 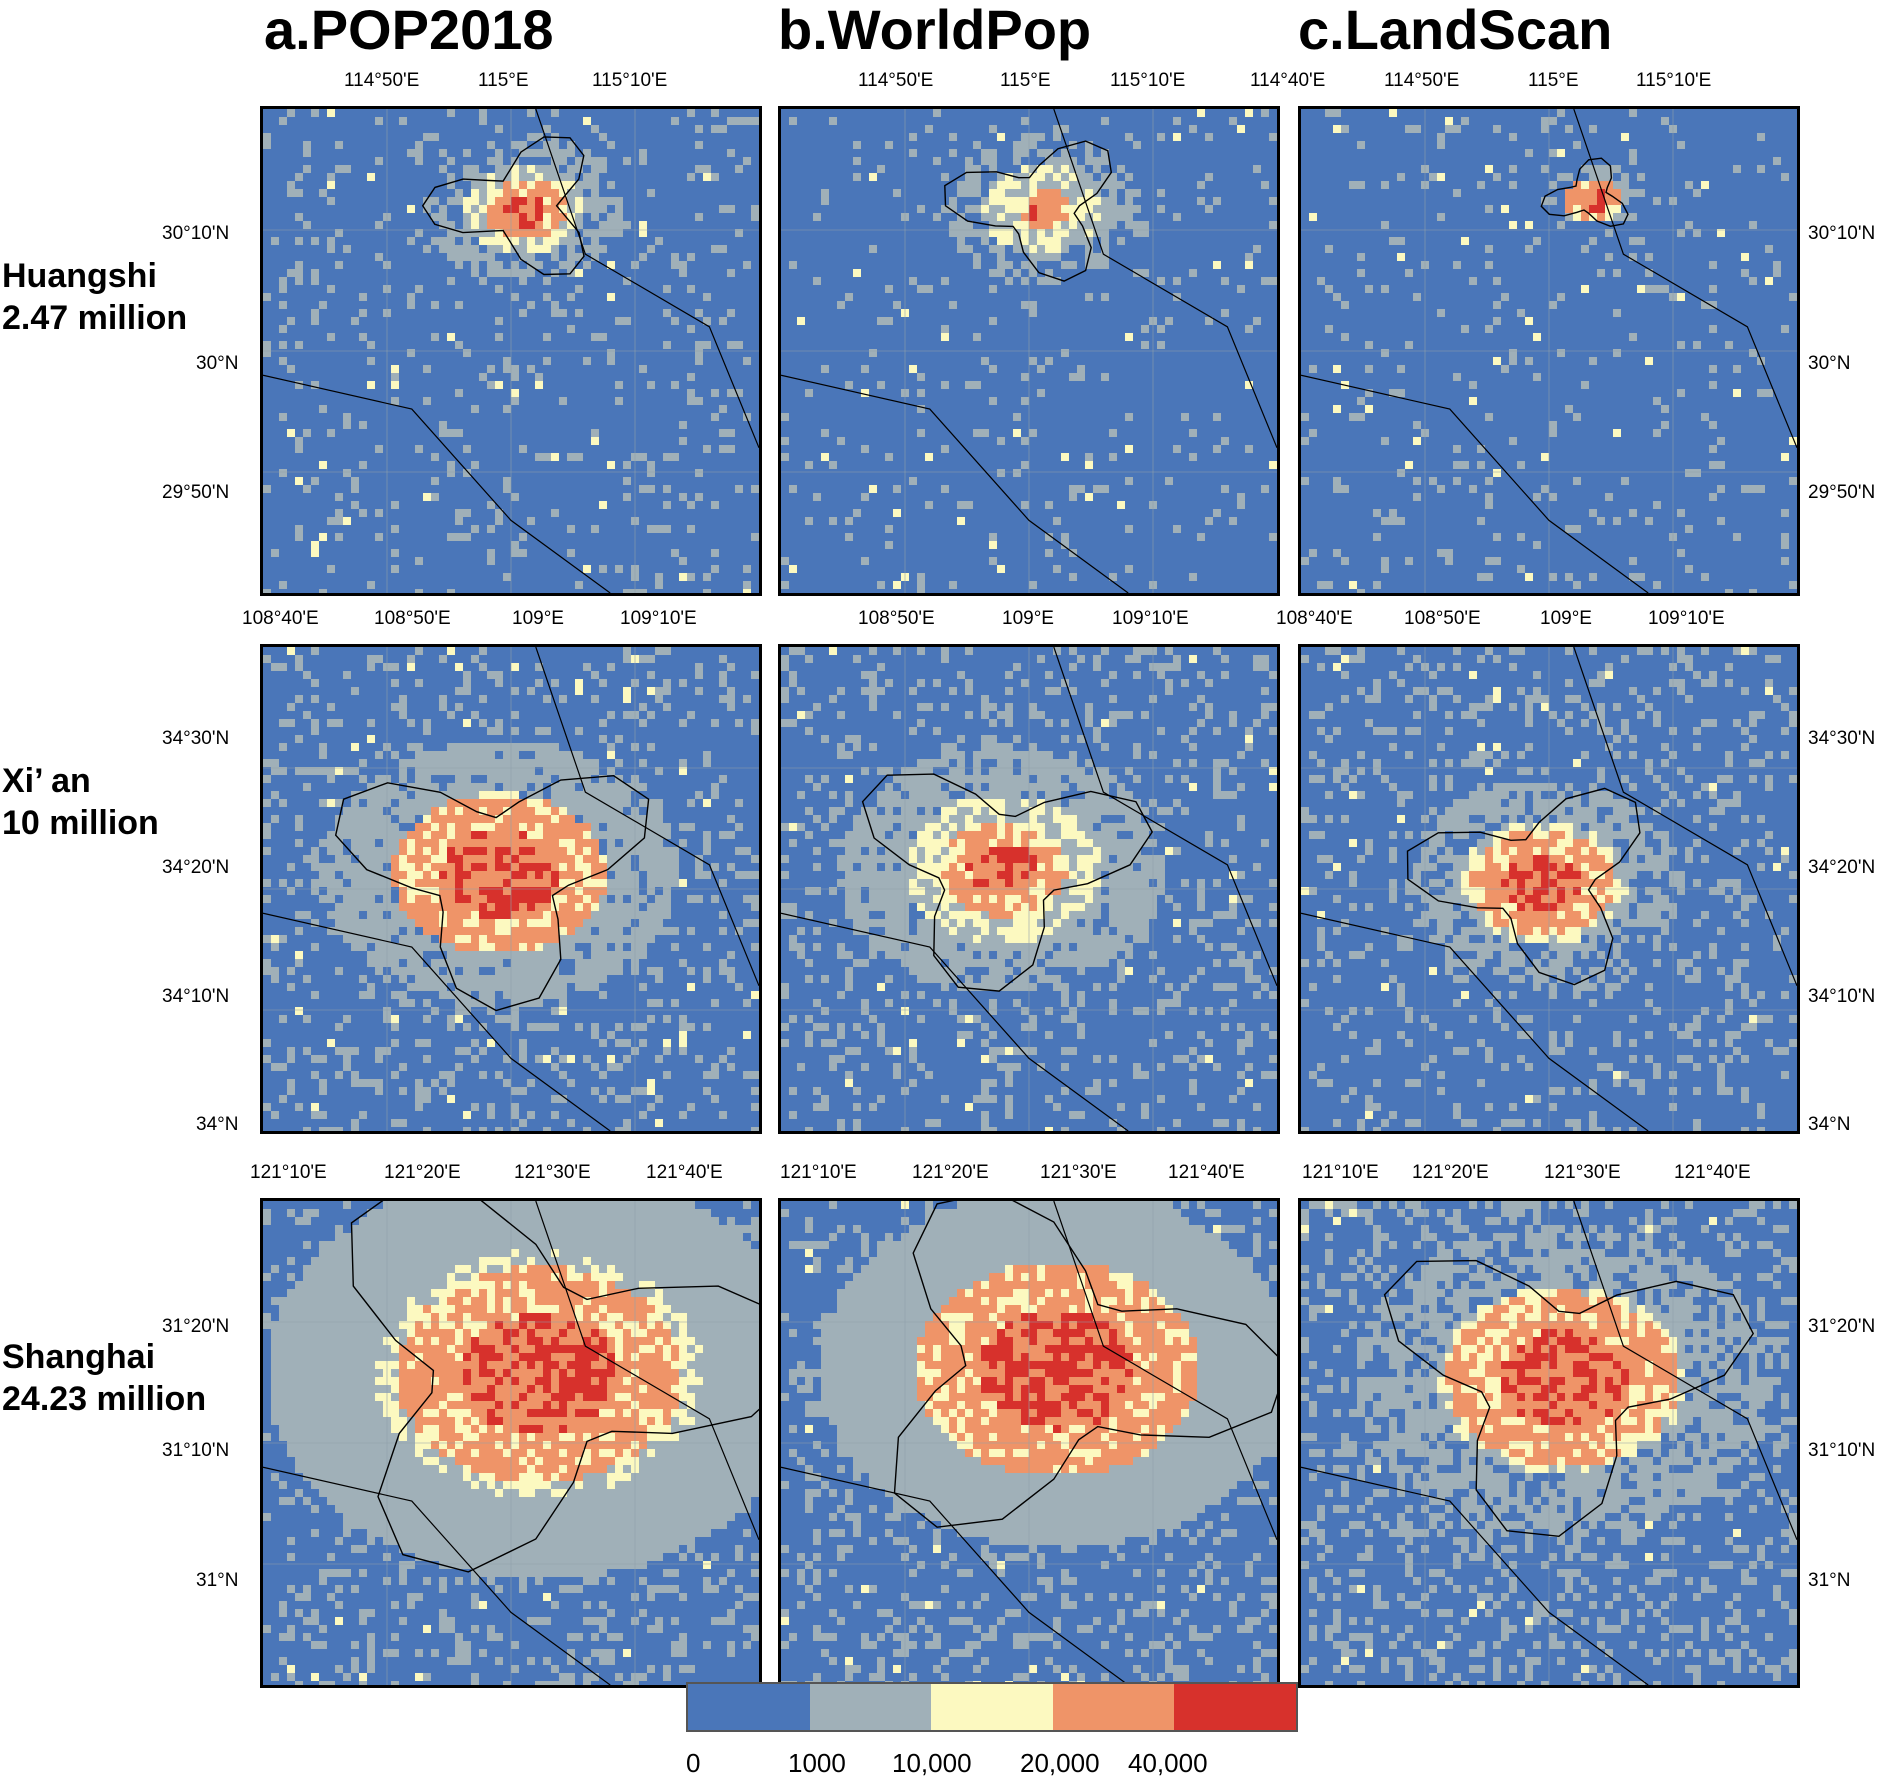 I want to click on legend-label: 20,000, so click(x=1060, y=1763).